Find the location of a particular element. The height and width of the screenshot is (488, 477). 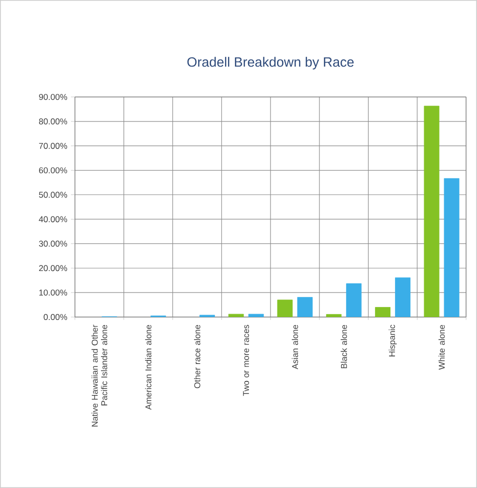

x-tick-label: White alone is located at coordinates (441, 347).